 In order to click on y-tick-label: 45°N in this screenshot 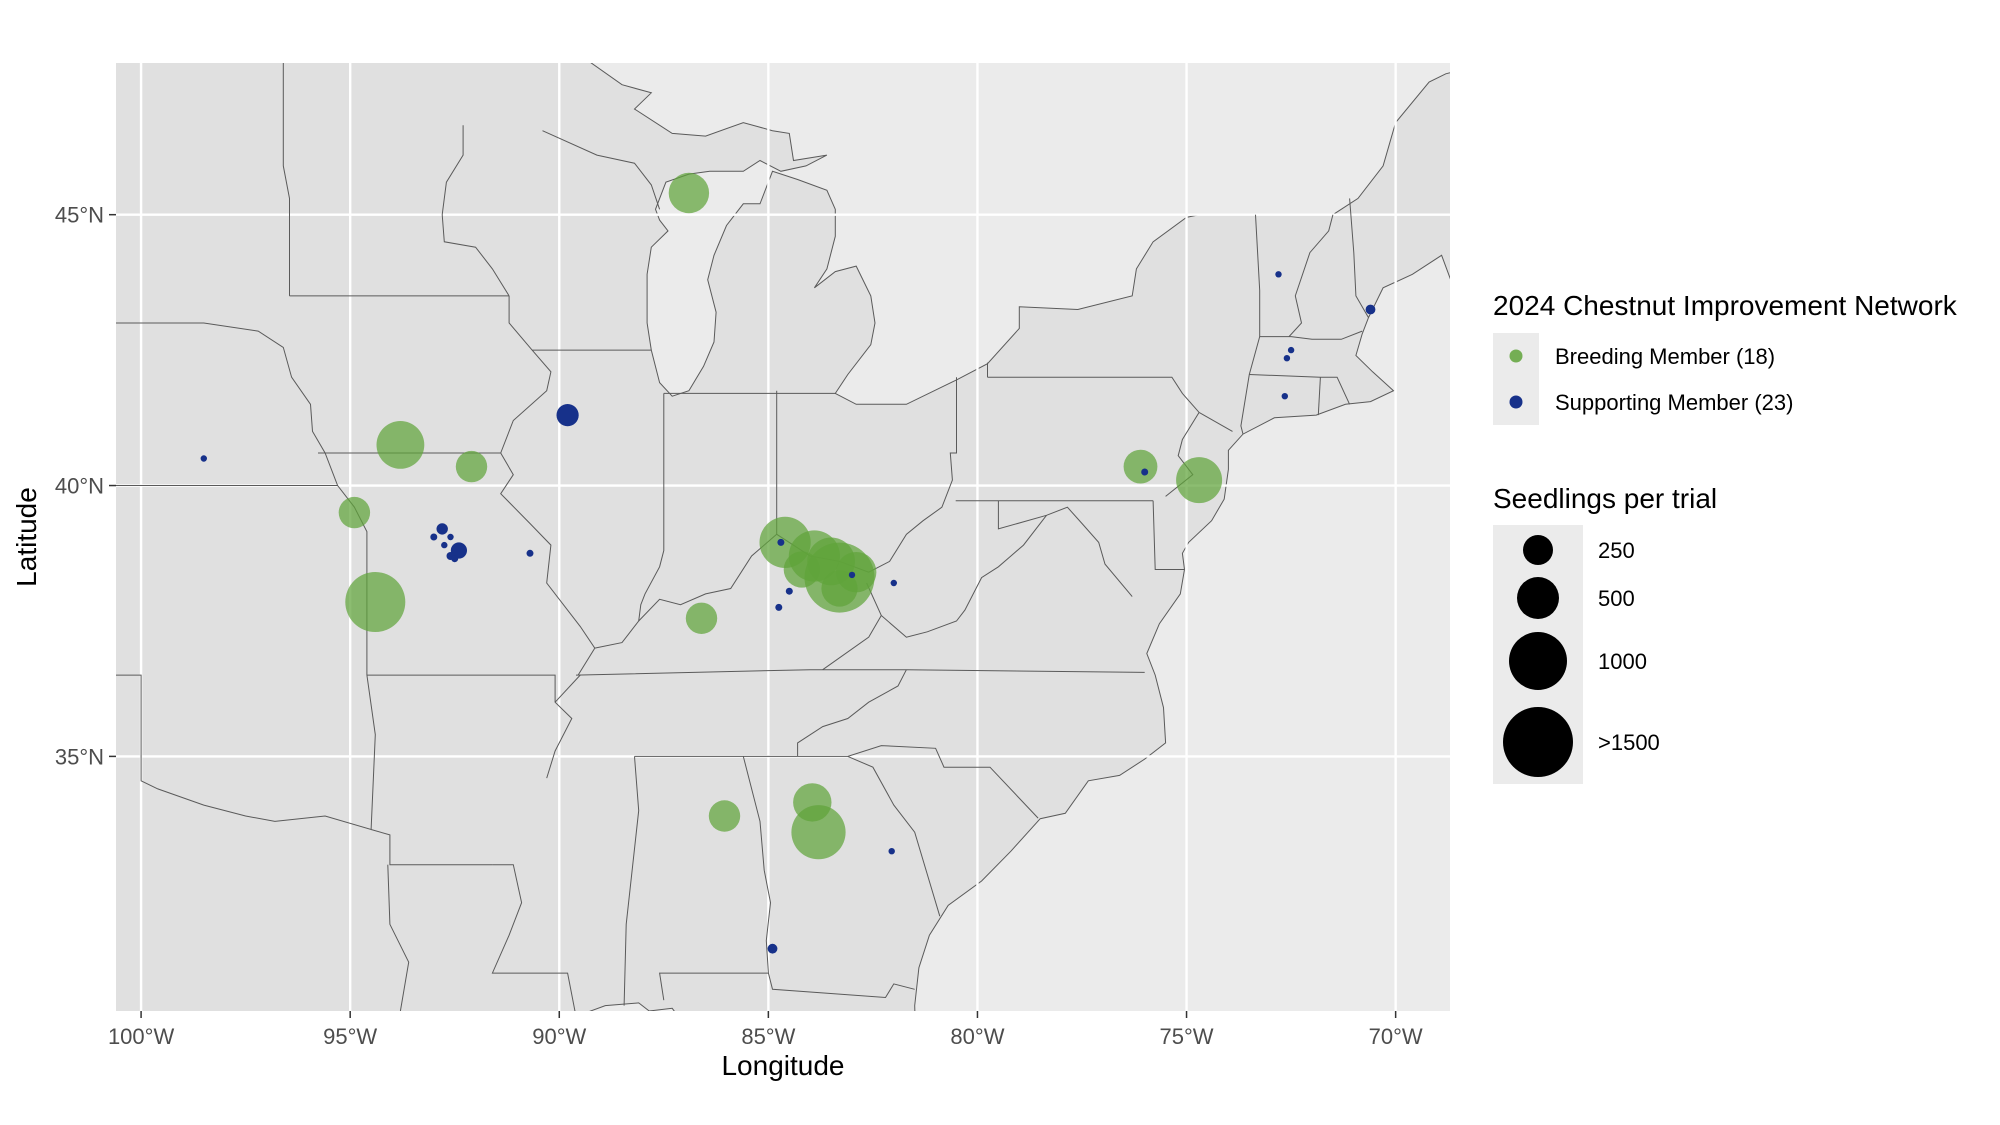, I will do `click(79, 215)`.